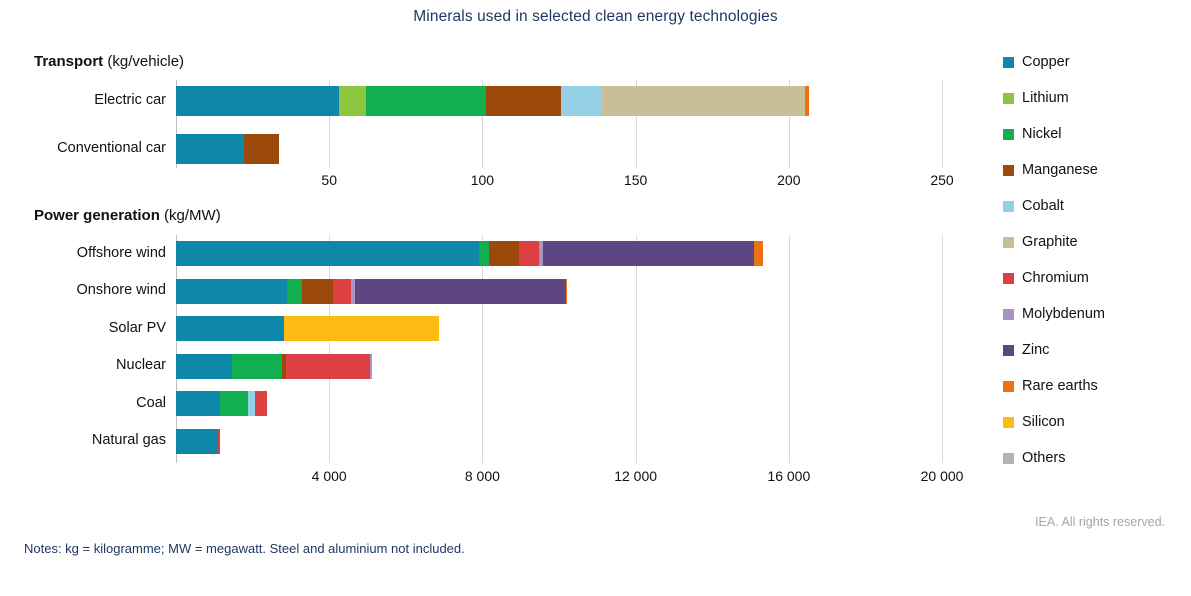 The image size is (1191, 596). Describe the element at coordinates (1095, 170) in the screenshot. I see `legend-item: Manganese` at that location.